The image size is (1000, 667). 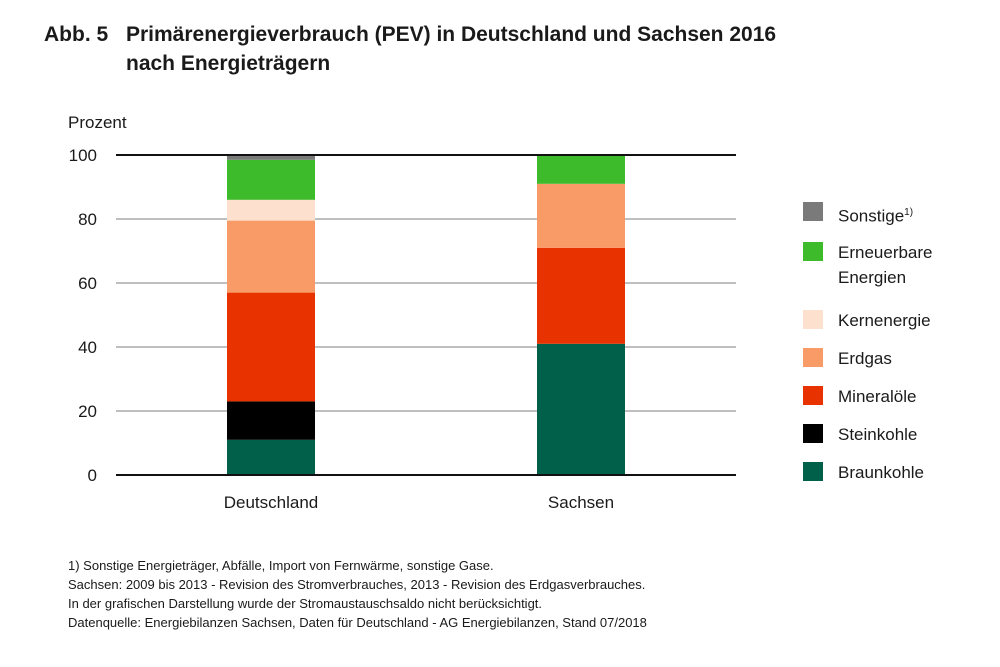 What do you see at coordinates (881, 472) in the screenshot?
I see `legend-label: Braunkohle` at bounding box center [881, 472].